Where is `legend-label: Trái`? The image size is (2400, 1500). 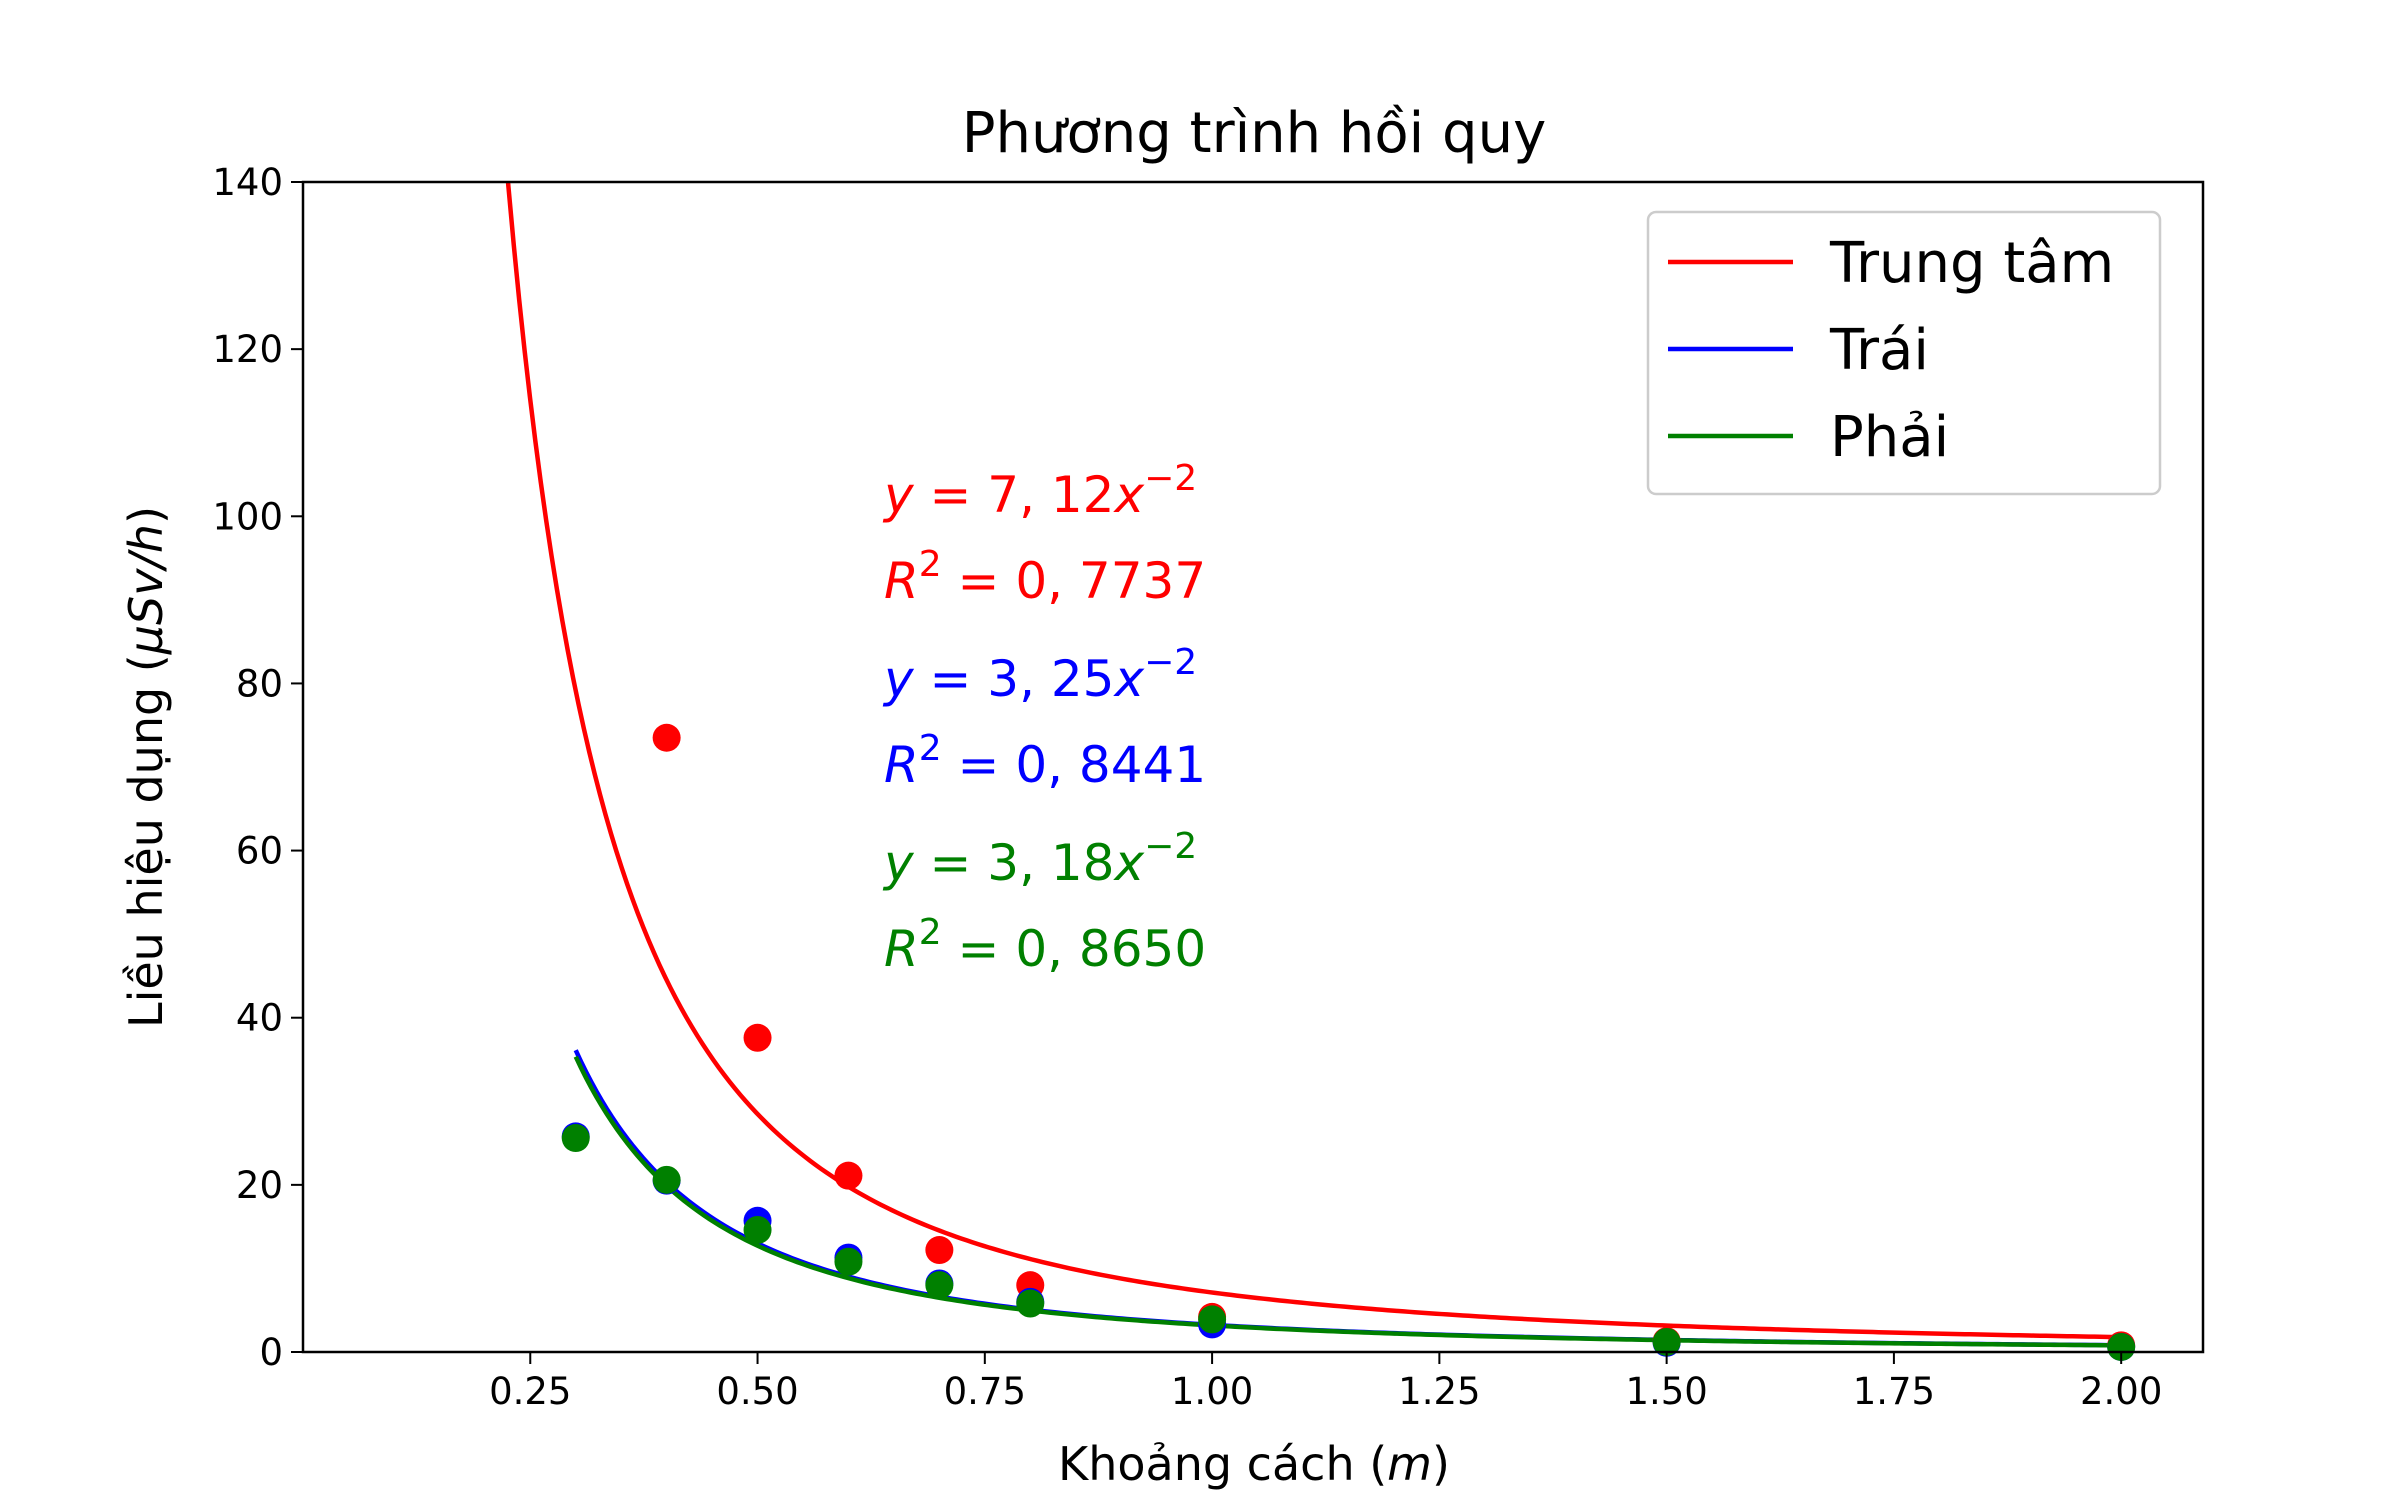 legend-label: Trái is located at coordinates (1879, 350).